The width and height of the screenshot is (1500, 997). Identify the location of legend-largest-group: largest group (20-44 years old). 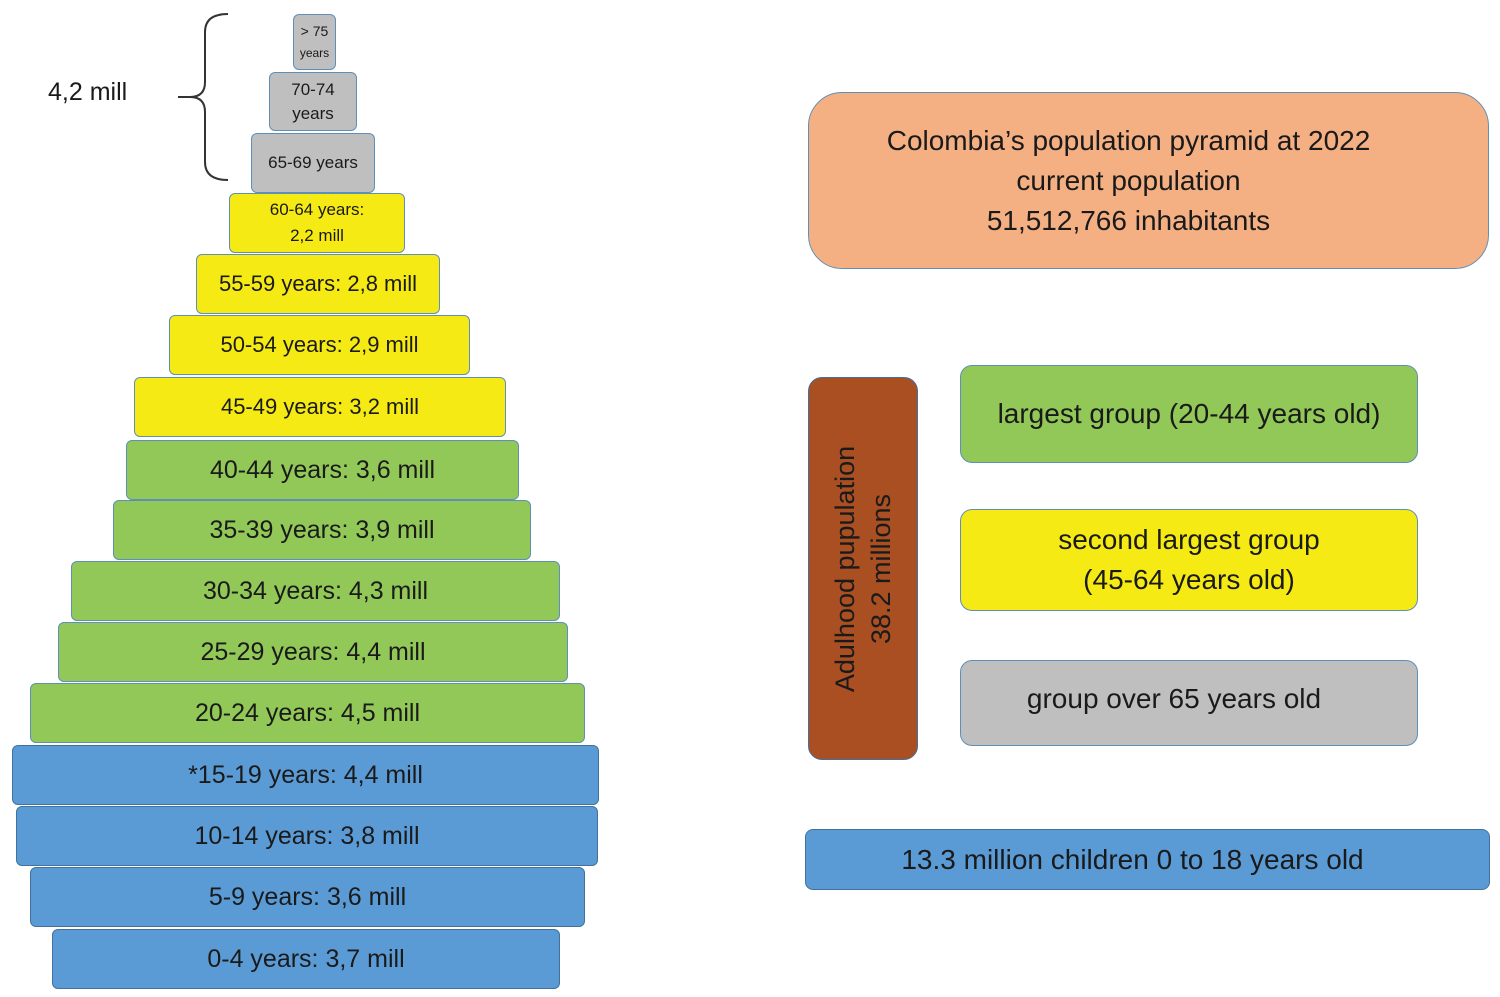
(1189, 414).